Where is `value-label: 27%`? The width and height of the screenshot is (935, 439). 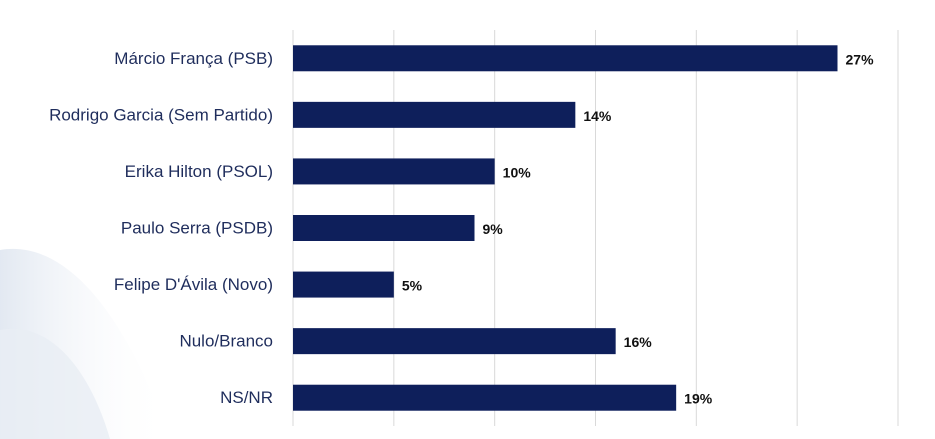
value-label: 27% is located at coordinates (860, 59).